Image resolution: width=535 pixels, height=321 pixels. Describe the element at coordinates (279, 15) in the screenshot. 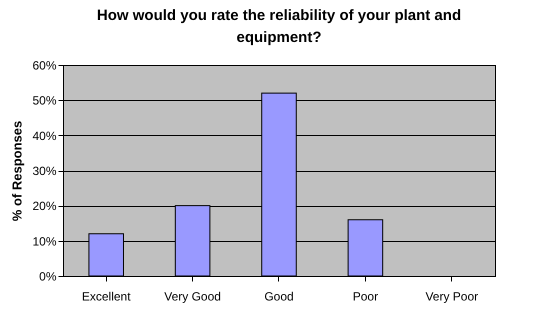

I see `text: How would you rate the reliability of your plant and` at that location.